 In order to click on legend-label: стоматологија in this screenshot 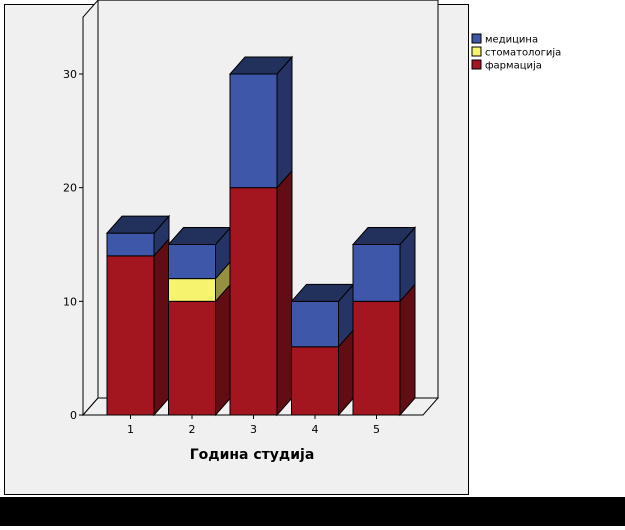, I will do `click(523, 53)`.